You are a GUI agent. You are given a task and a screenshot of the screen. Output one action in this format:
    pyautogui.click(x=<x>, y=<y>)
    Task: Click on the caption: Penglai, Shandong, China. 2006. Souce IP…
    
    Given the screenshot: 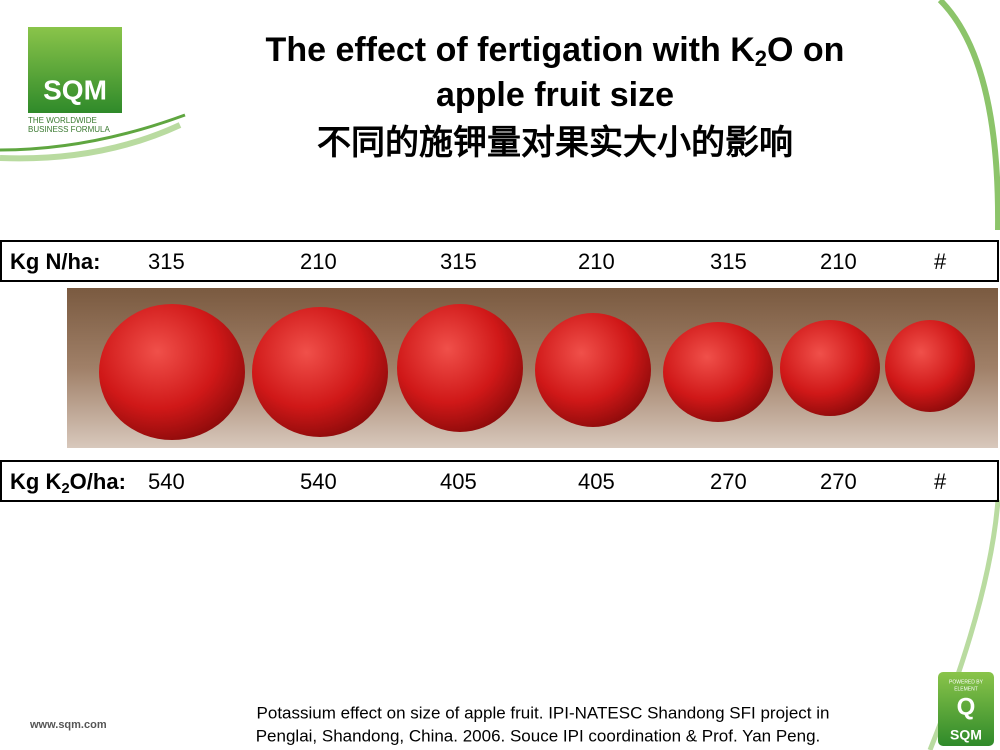 What is the action you would take?
    pyautogui.click(x=538, y=735)
    